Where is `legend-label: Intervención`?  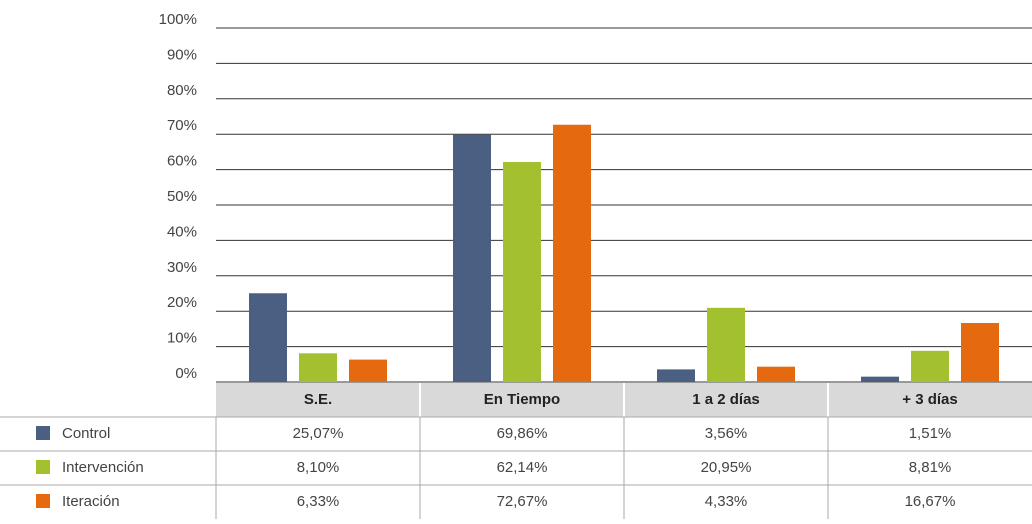 legend-label: Intervención is located at coordinates (103, 467).